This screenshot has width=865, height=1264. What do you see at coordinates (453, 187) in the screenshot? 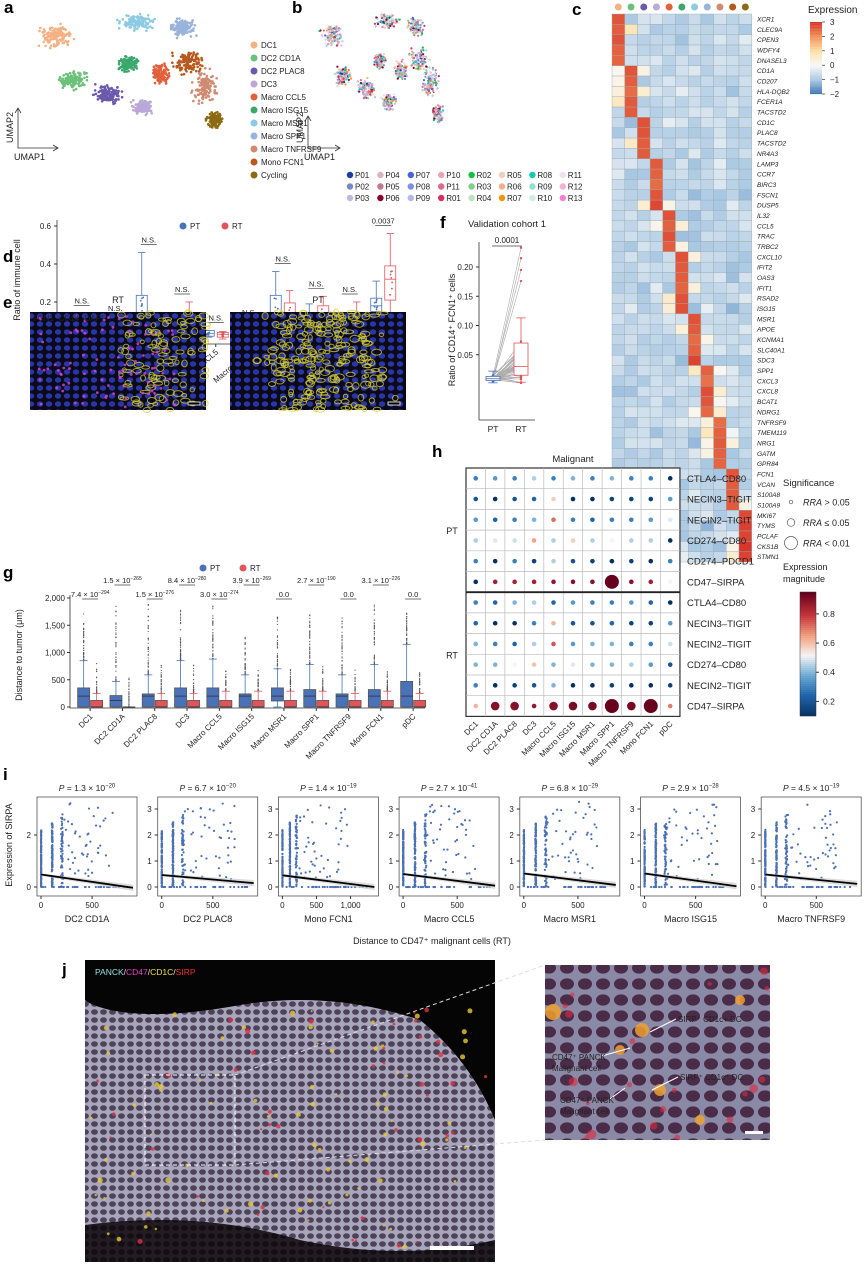
I see `legend-label: P11` at bounding box center [453, 187].